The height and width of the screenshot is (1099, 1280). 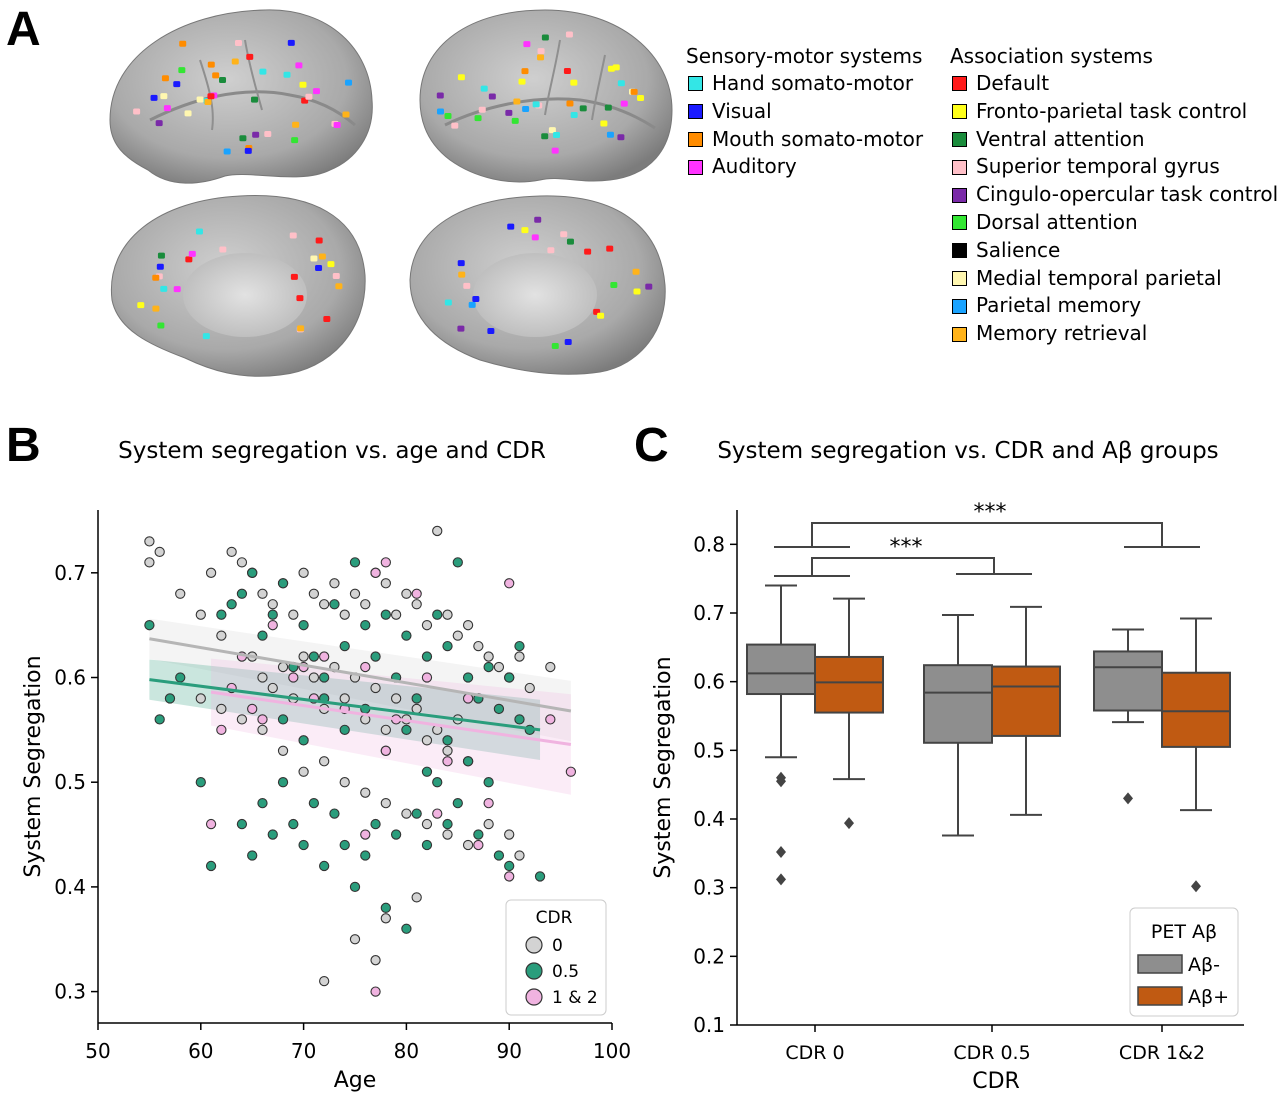 What do you see at coordinates (1162, 1053) in the screenshot?
I see `x-tick-label: CDR 1&2` at bounding box center [1162, 1053].